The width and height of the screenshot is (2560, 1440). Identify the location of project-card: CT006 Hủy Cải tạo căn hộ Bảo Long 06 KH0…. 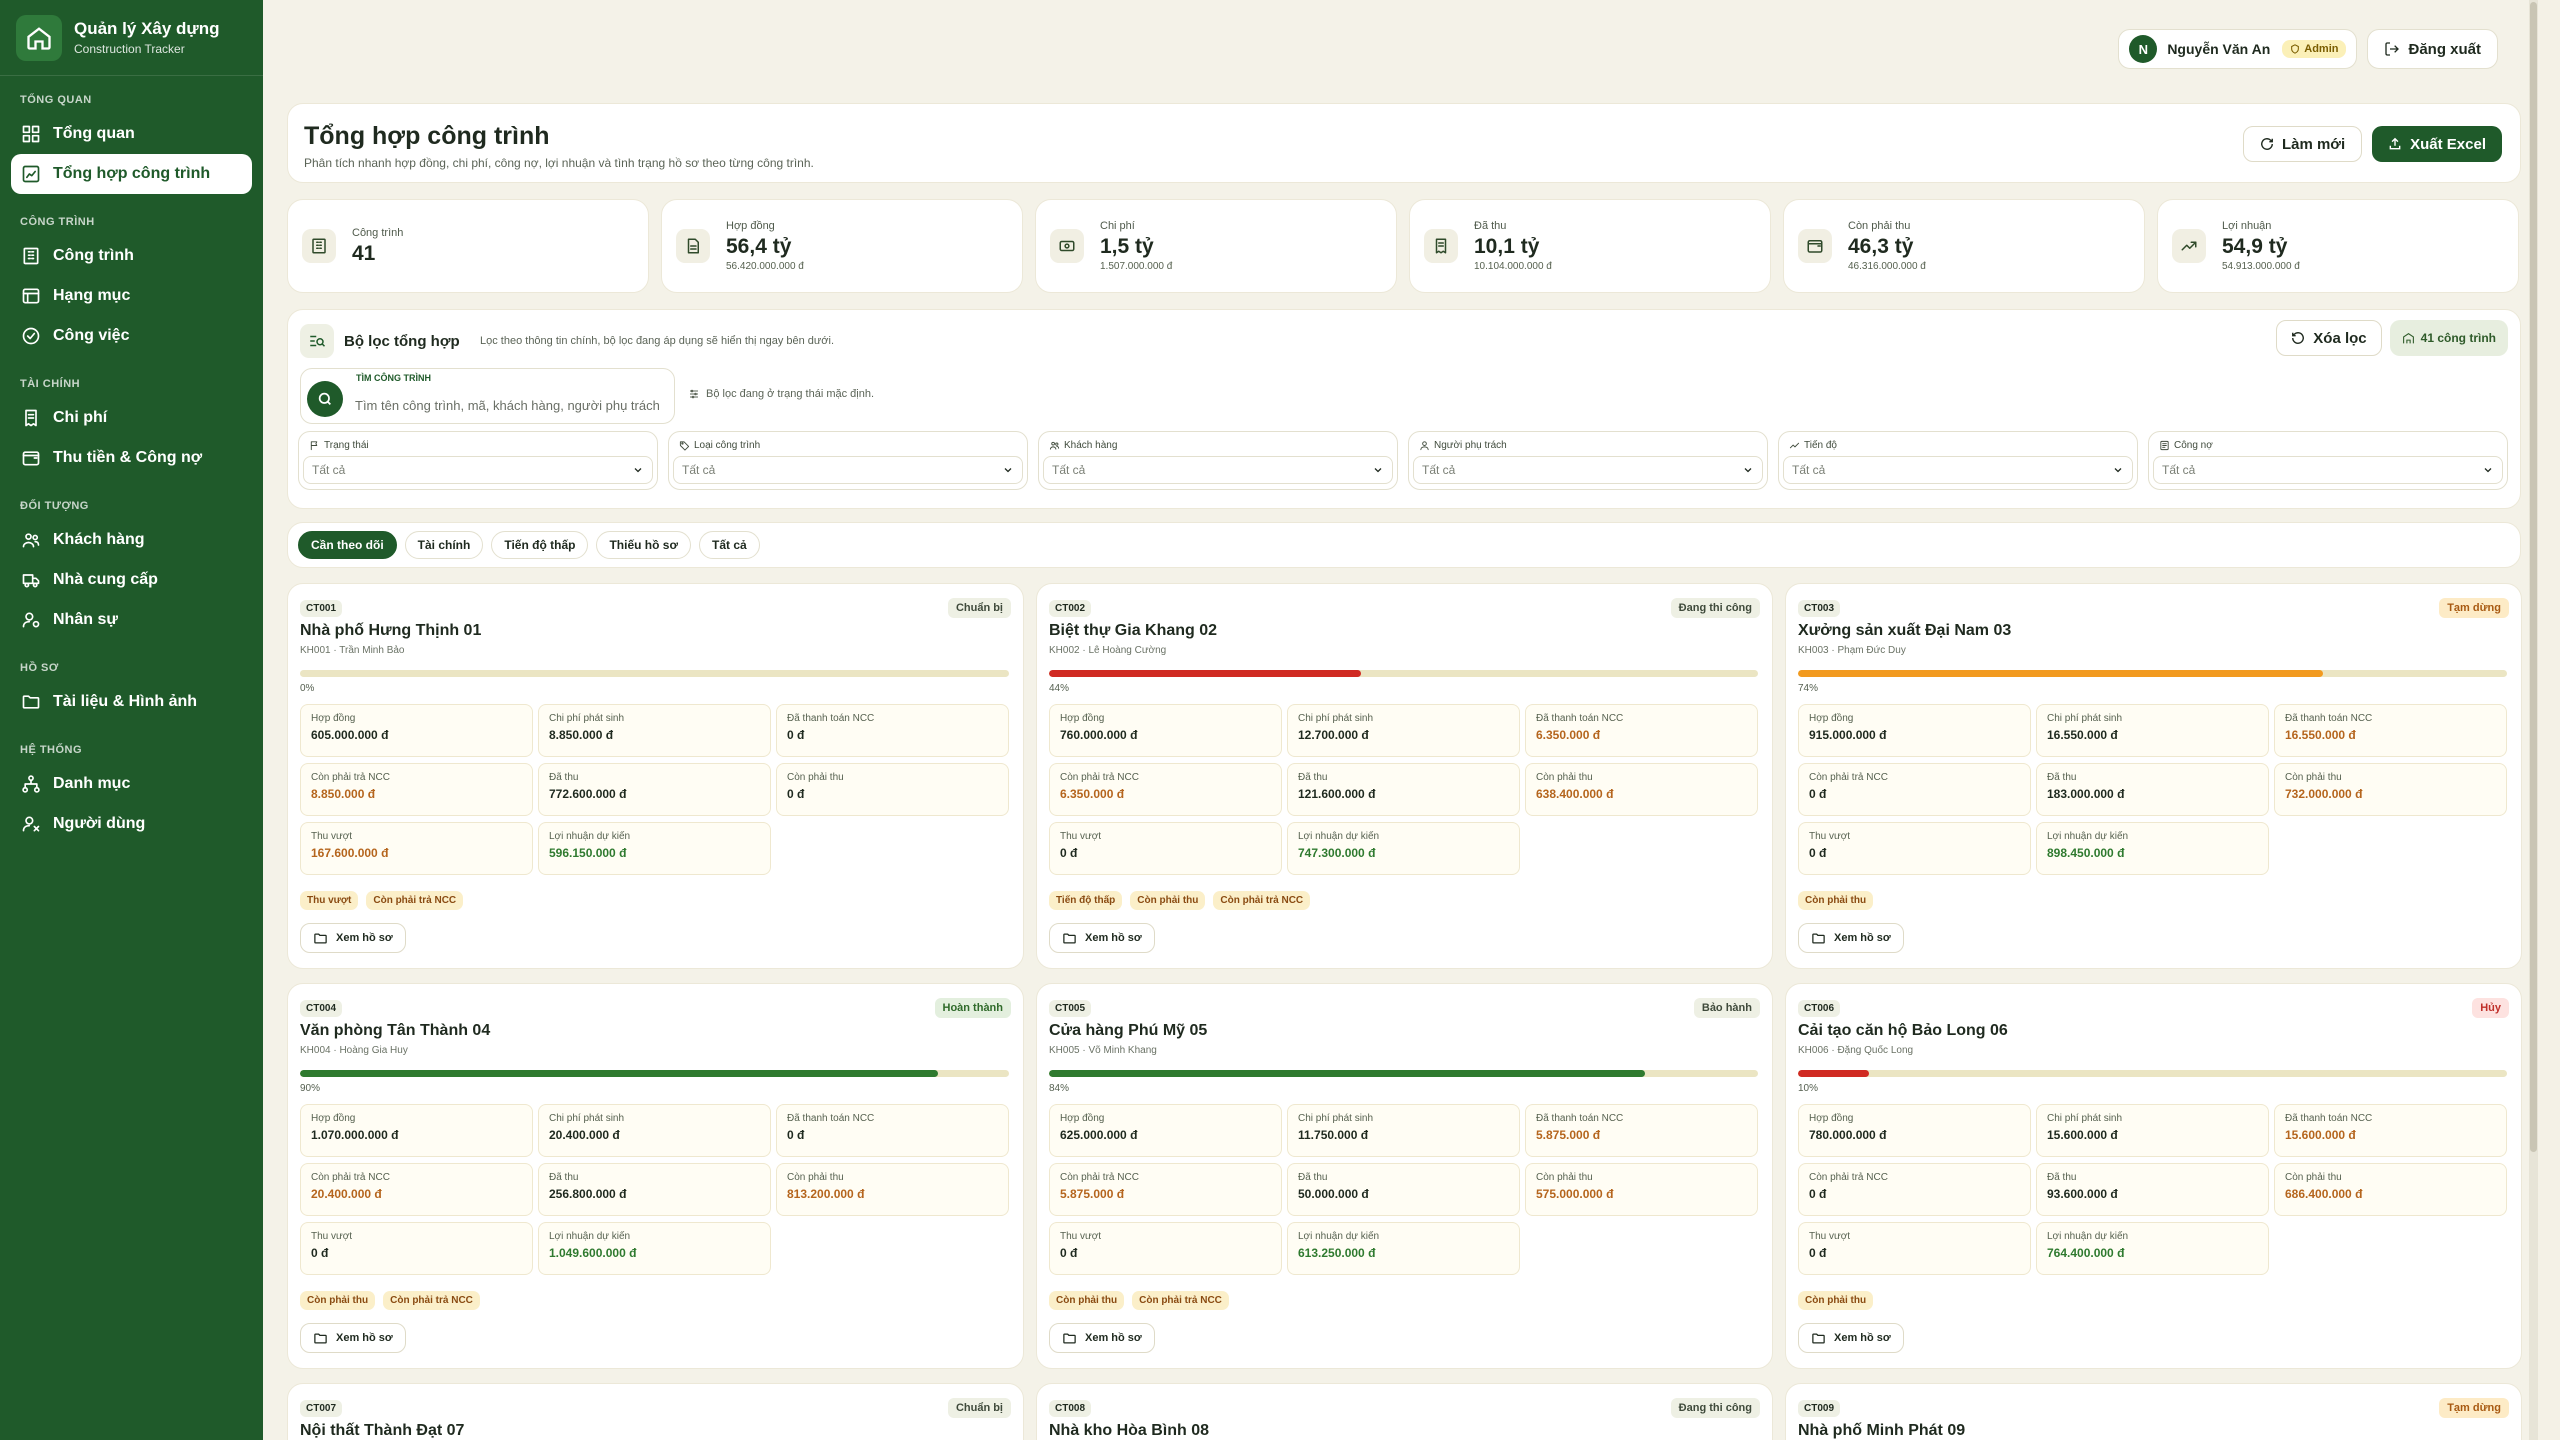
(2153, 1176).